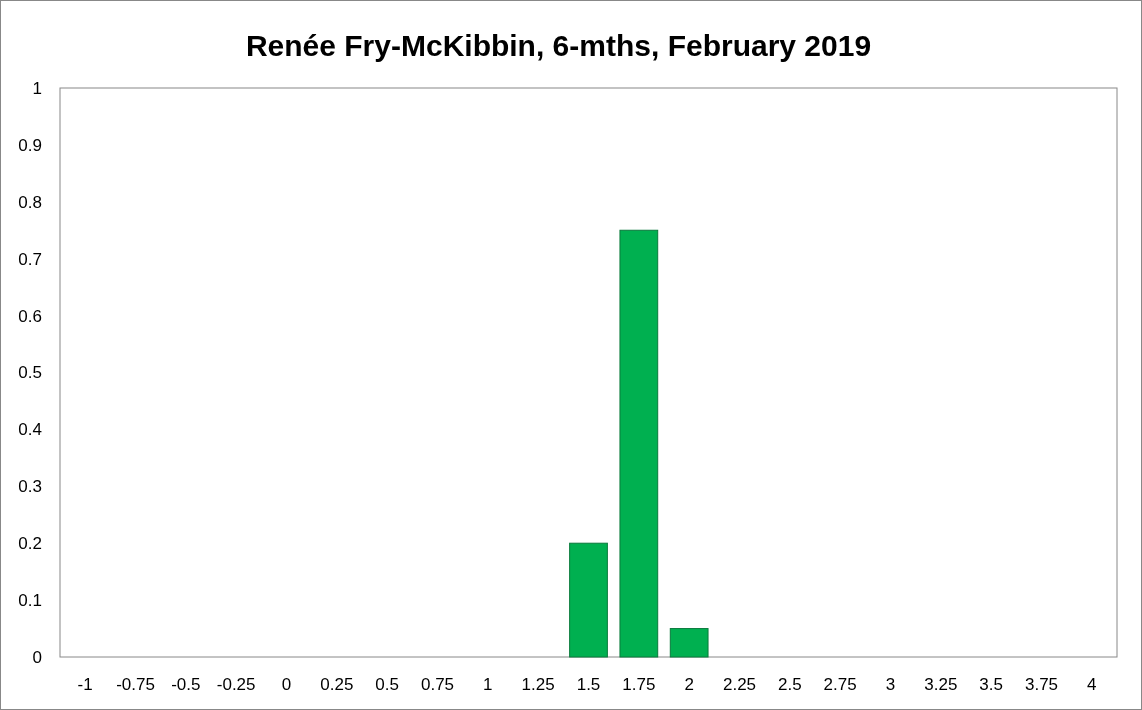  I want to click on x-tick-label: -0.5, so click(186, 684).